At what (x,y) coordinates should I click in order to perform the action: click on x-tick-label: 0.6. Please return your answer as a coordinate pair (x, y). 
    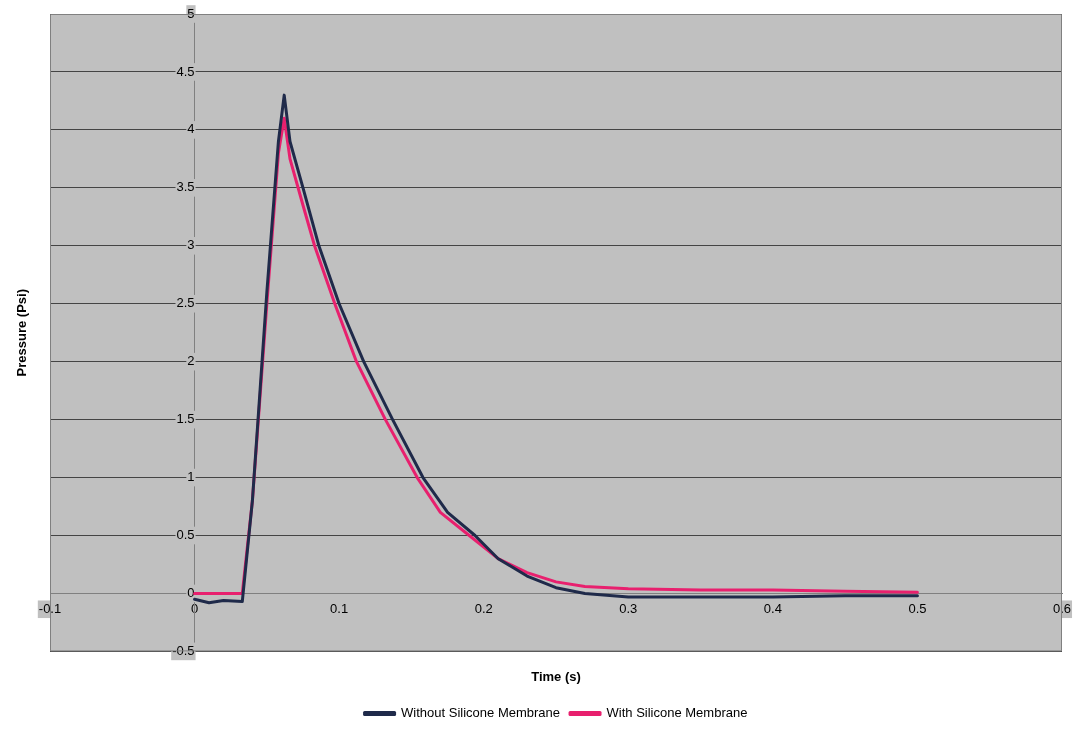
    Looking at the image, I should click on (1062, 608).